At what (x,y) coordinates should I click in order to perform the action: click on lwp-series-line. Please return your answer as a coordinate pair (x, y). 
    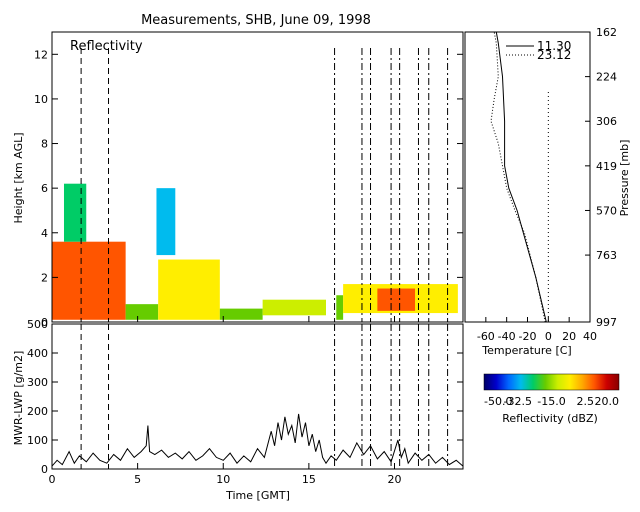
    Looking at the image, I should click on (257, 440).